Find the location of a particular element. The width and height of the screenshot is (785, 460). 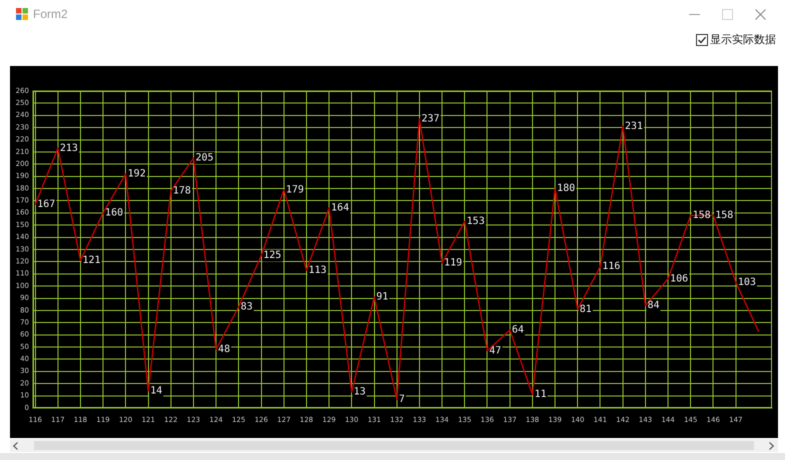

data-label: 84 is located at coordinates (653, 306).